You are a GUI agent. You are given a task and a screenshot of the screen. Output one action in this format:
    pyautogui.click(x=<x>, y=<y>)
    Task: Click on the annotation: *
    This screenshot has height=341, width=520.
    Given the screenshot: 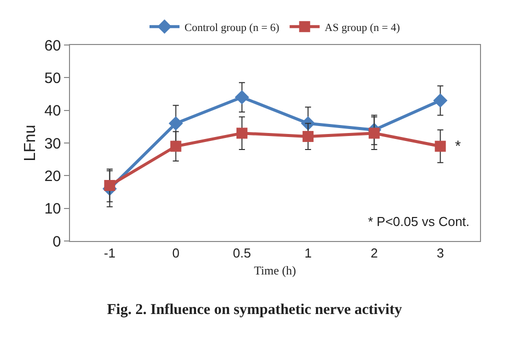 What is the action you would take?
    pyautogui.click(x=458, y=146)
    